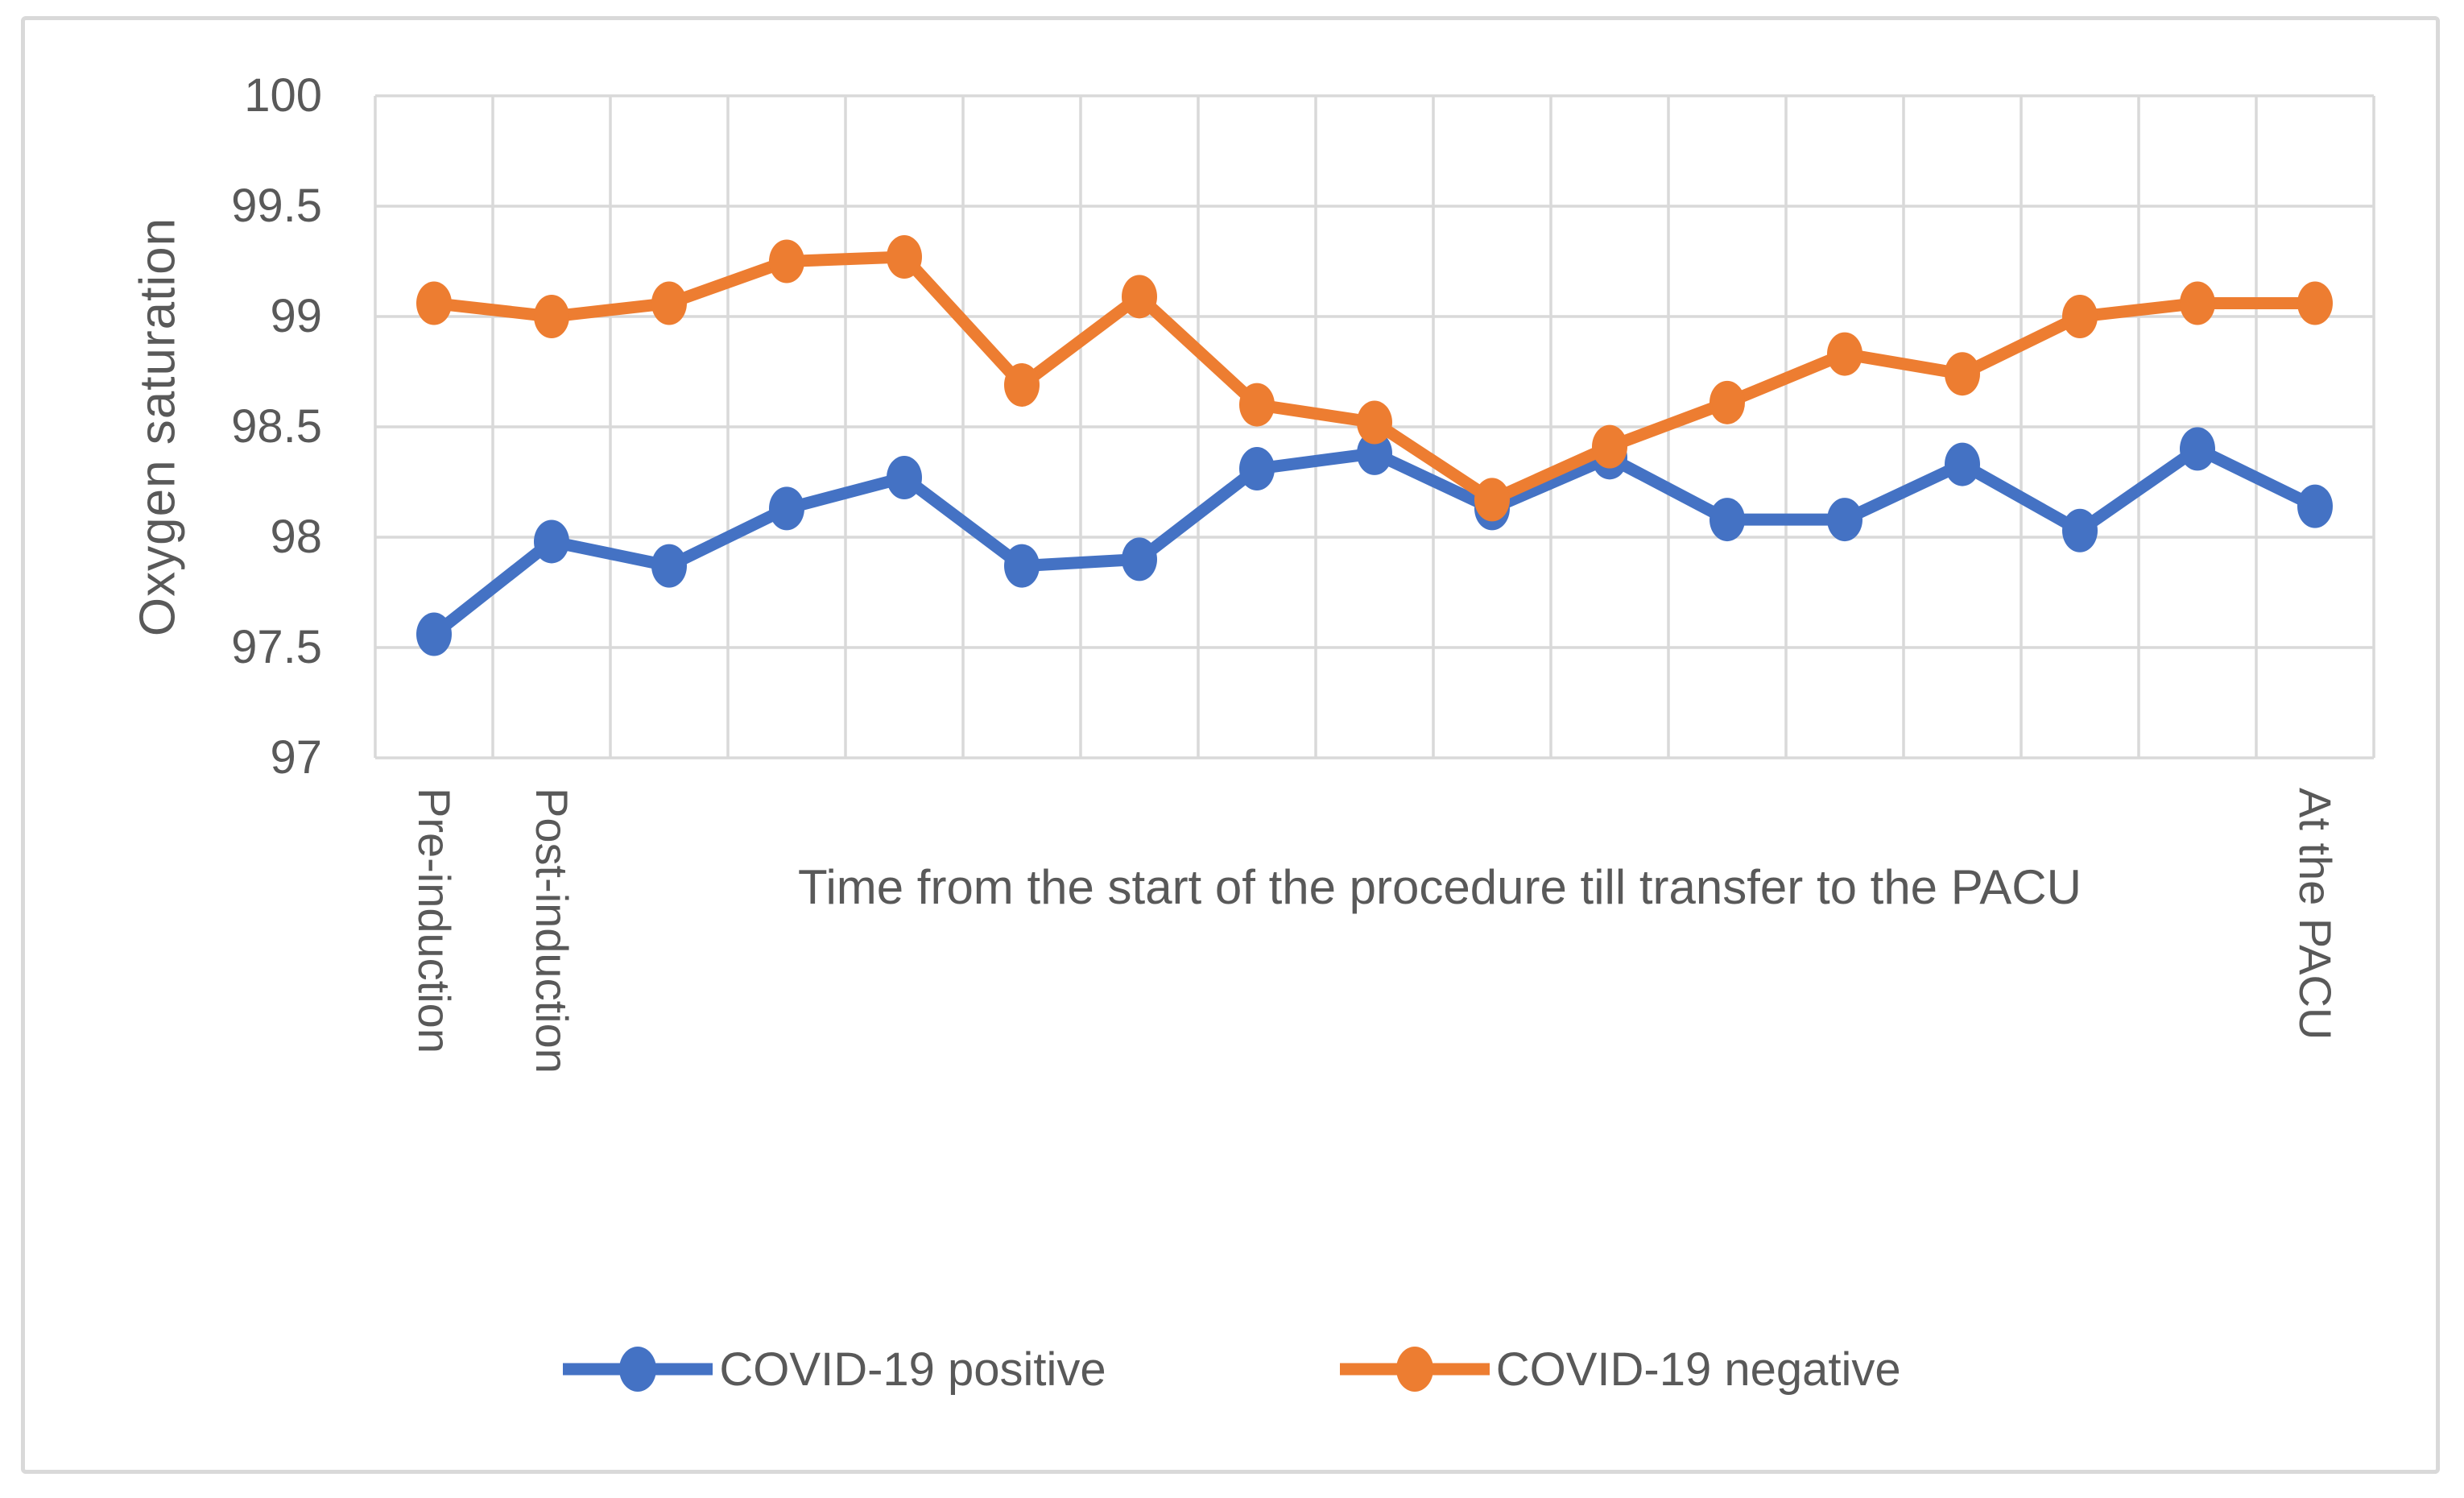  I want to click on legend-item-covid-19-positive: COVID-19 positive, so click(834, 1370).